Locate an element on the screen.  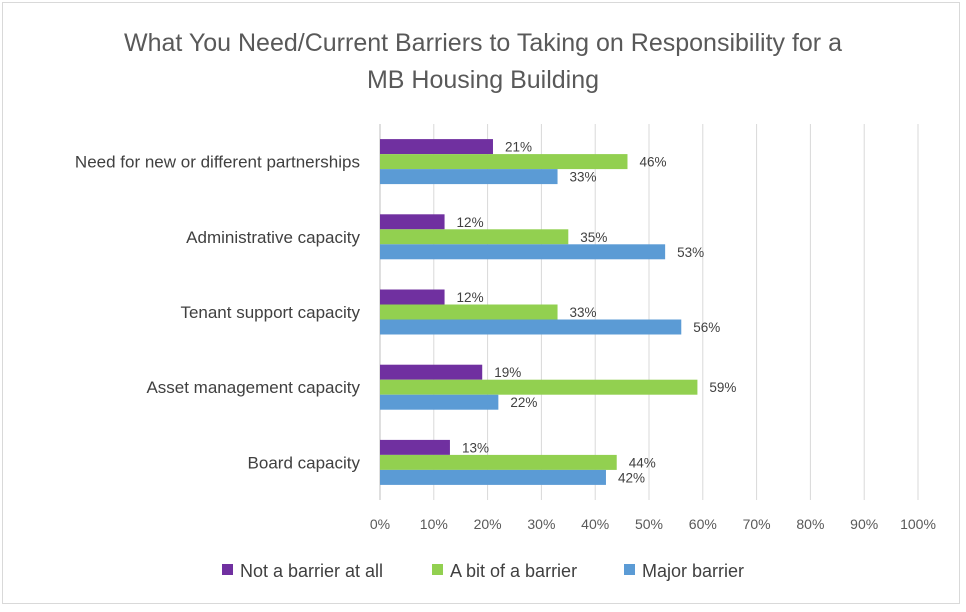
category-label: Board capacity is located at coordinates (304, 462).